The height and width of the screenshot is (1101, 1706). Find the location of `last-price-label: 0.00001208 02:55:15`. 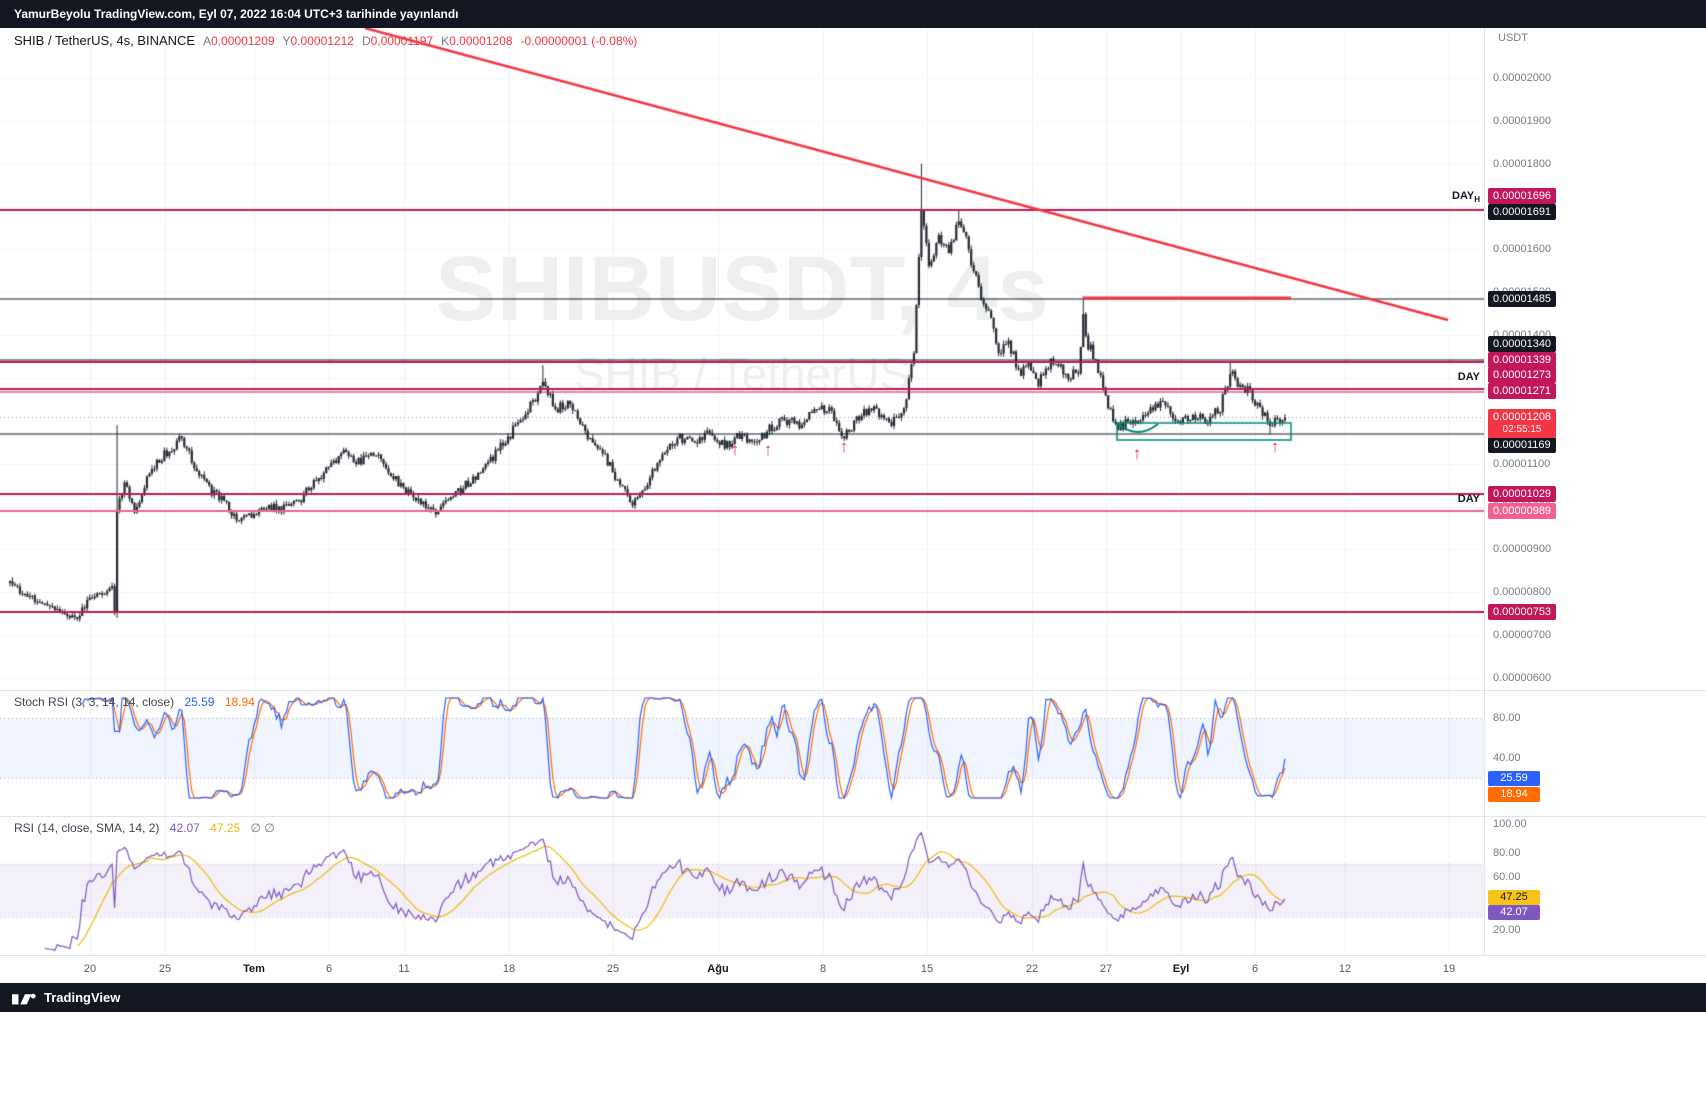

last-price-label: 0.00001208 02:55:15 is located at coordinates (1522, 423).